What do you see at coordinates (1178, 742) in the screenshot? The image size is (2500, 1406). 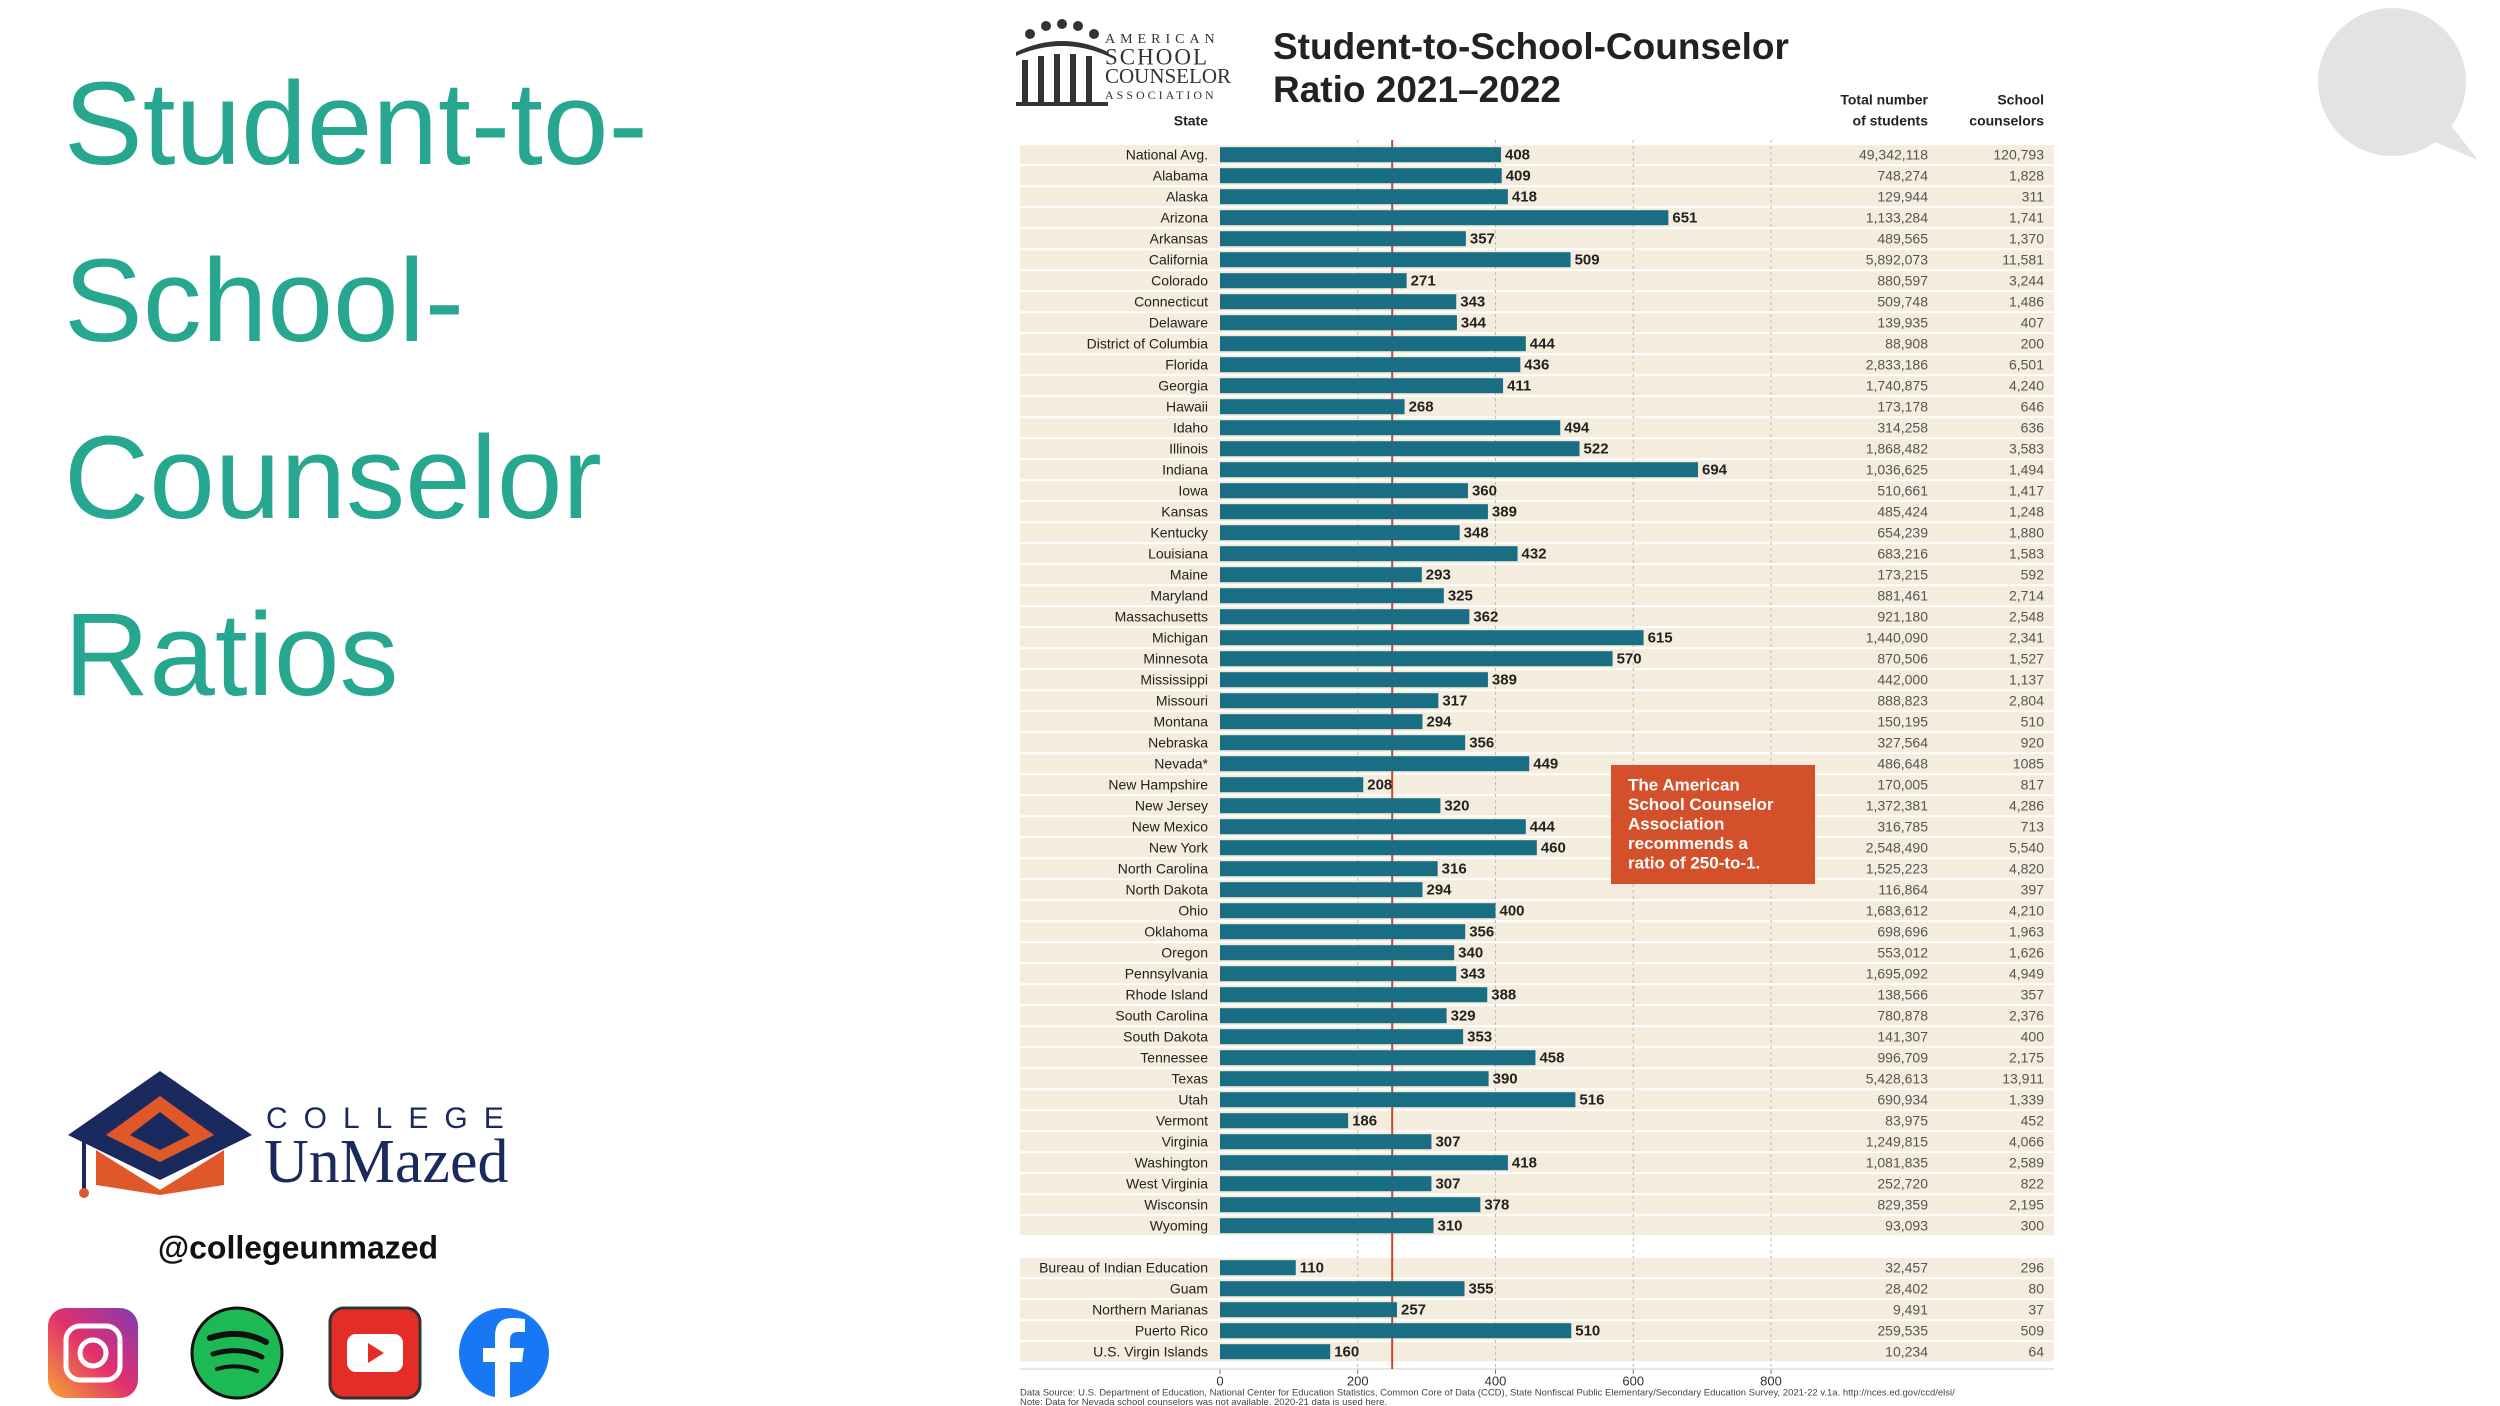 I see `category-label: Nebraska` at bounding box center [1178, 742].